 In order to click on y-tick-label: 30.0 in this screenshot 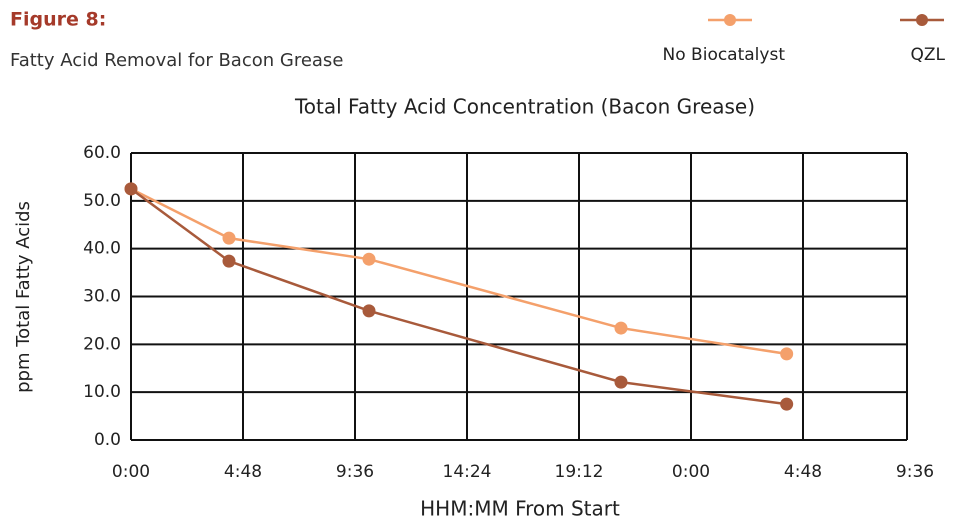, I will do `click(102, 297)`.